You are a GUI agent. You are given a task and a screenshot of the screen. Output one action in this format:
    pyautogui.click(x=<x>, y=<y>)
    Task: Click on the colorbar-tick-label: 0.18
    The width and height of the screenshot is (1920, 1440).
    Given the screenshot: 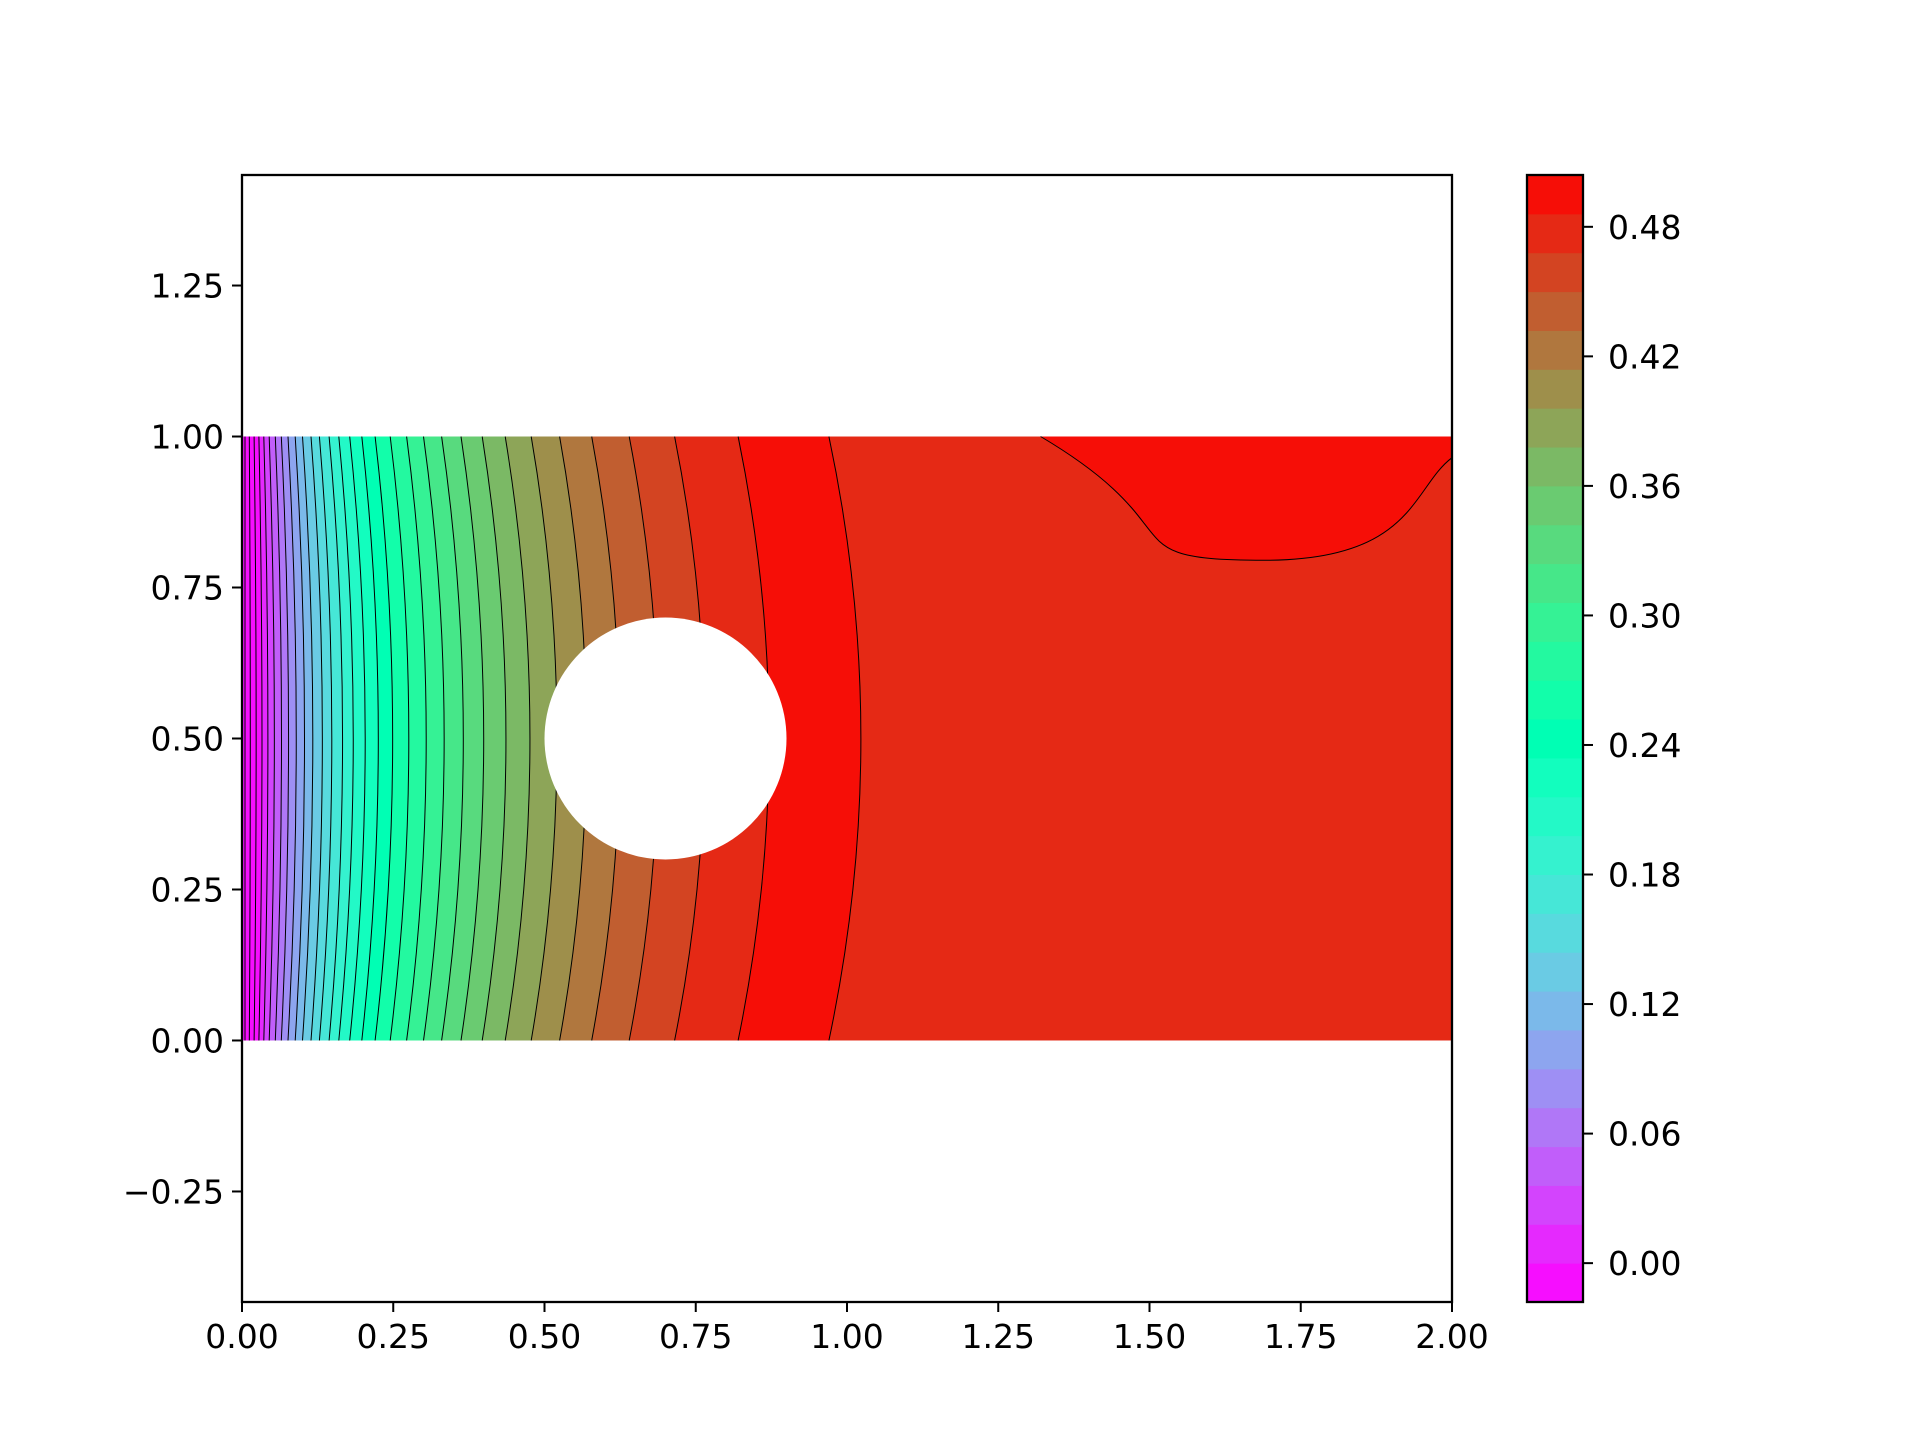 What is the action you would take?
    pyautogui.click(x=1644, y=875)
    